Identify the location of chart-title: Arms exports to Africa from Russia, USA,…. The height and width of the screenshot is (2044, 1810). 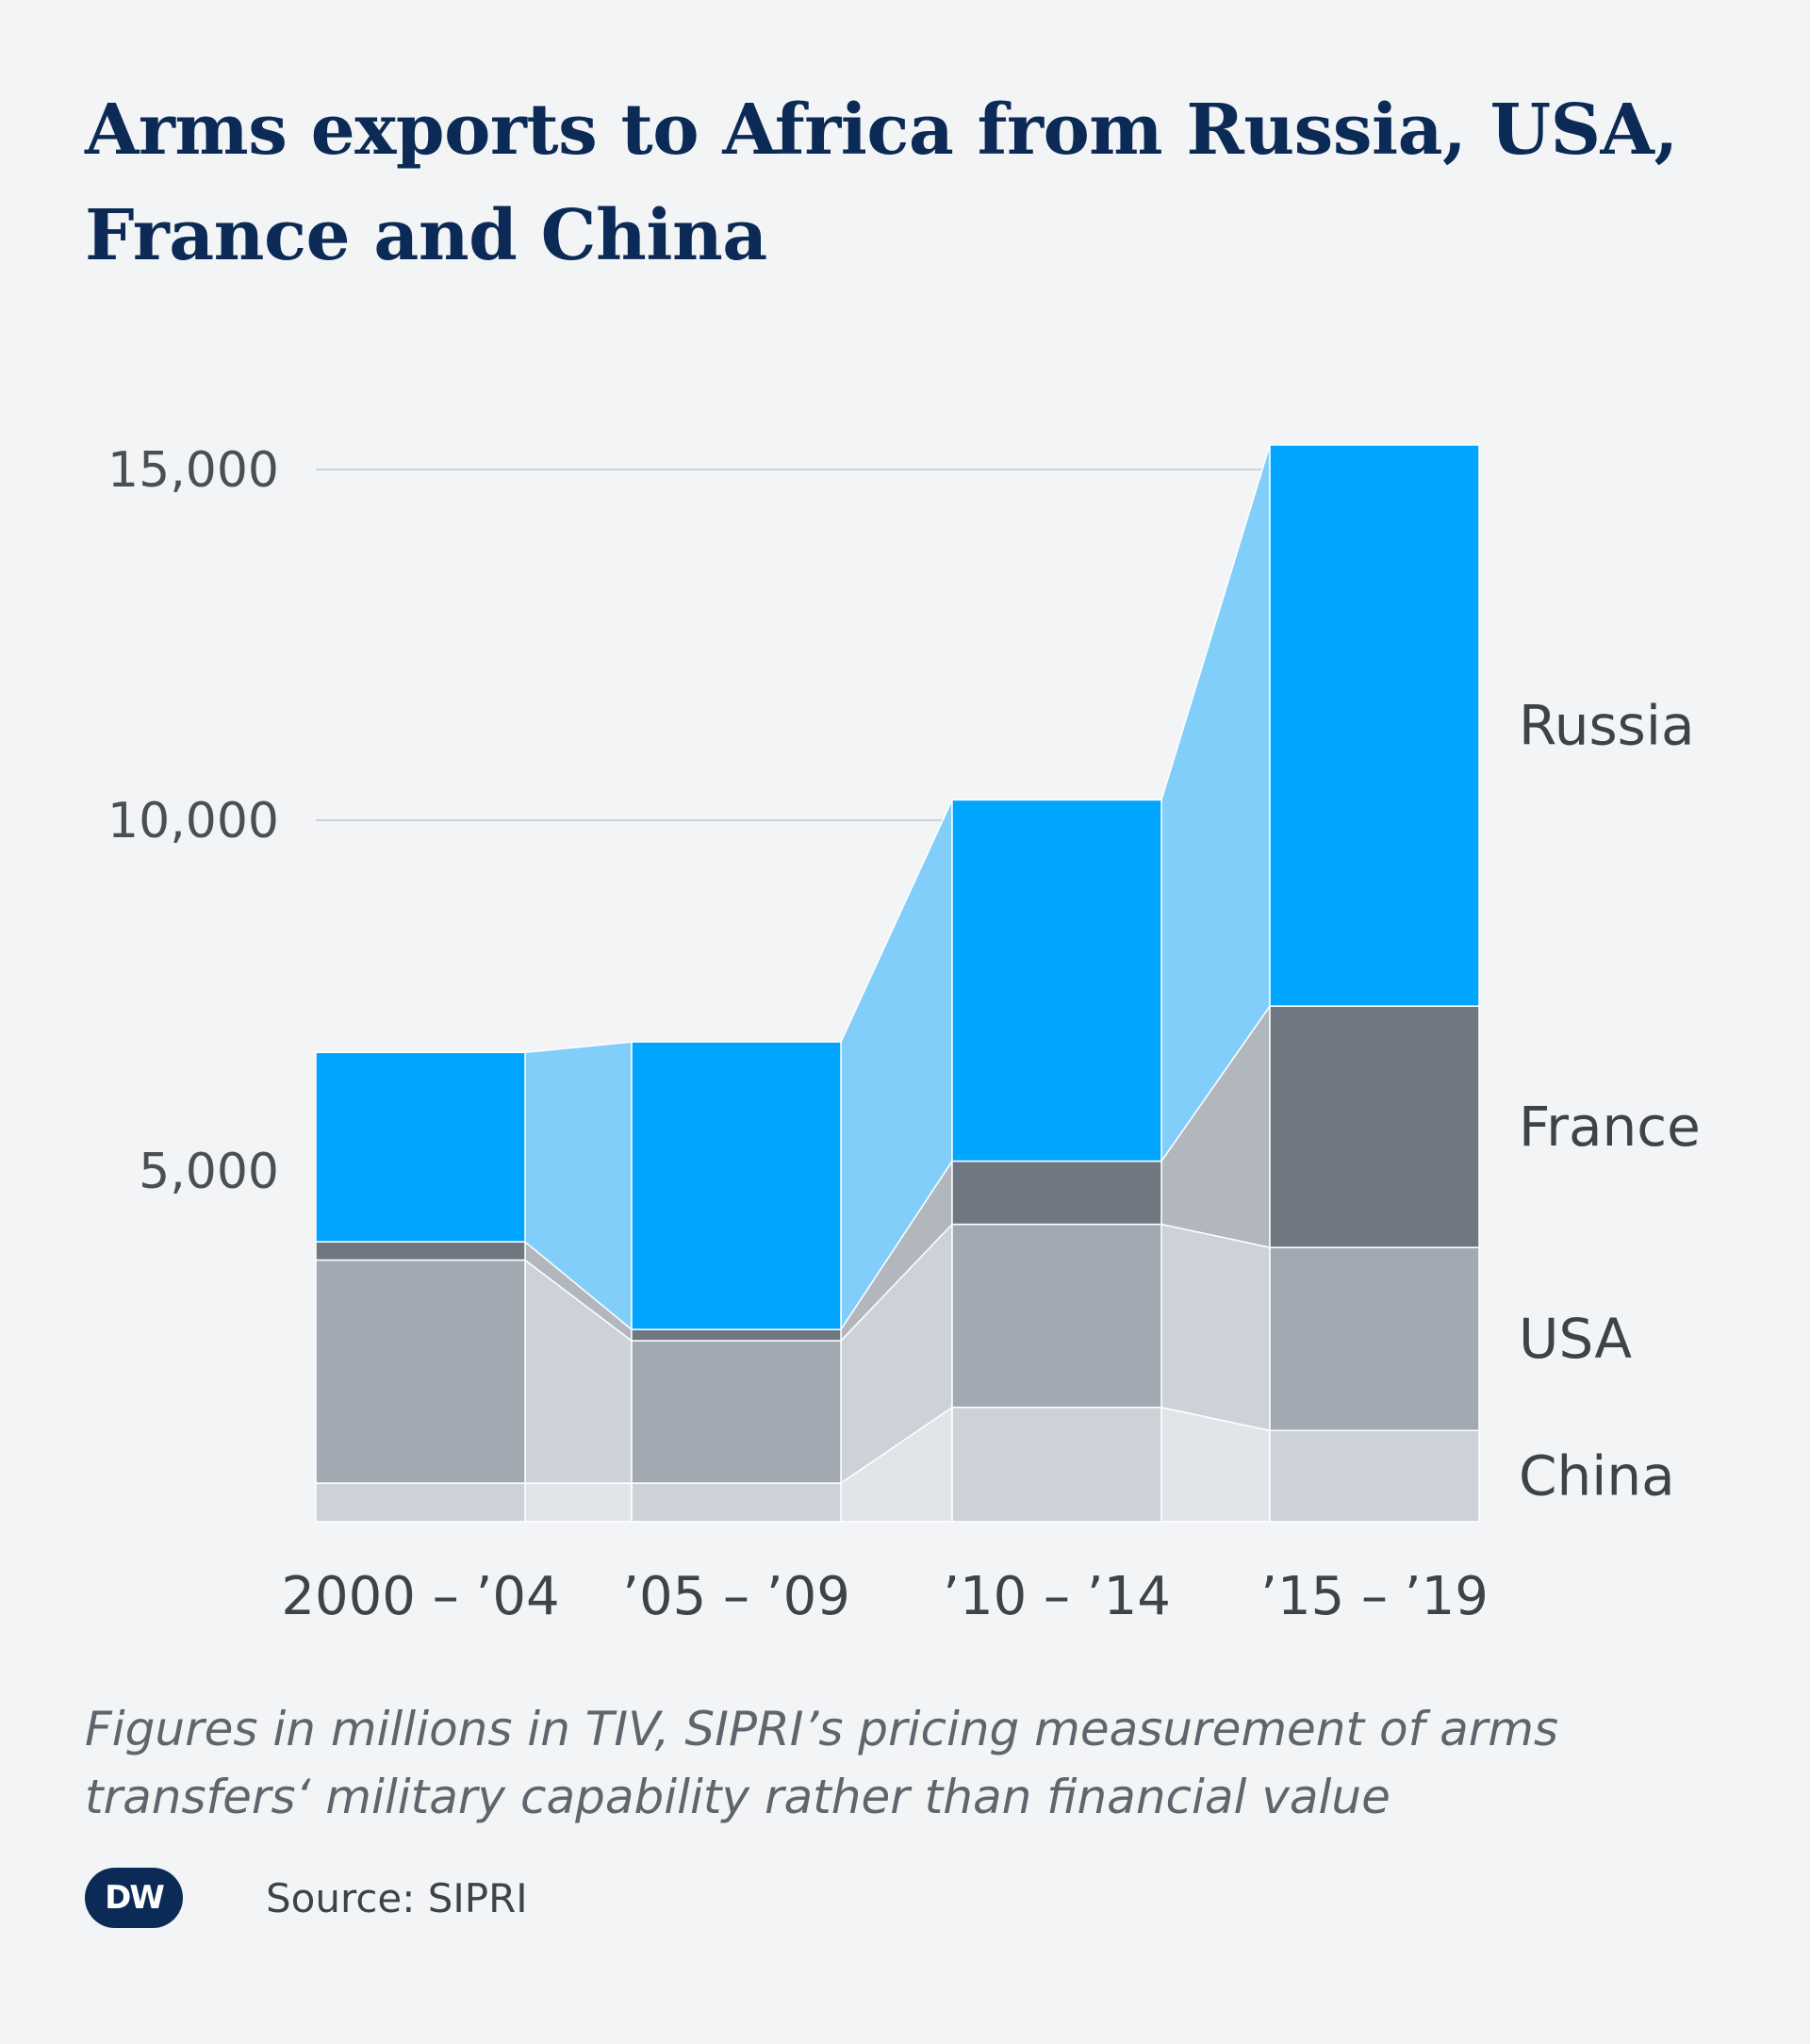
(881, 183).